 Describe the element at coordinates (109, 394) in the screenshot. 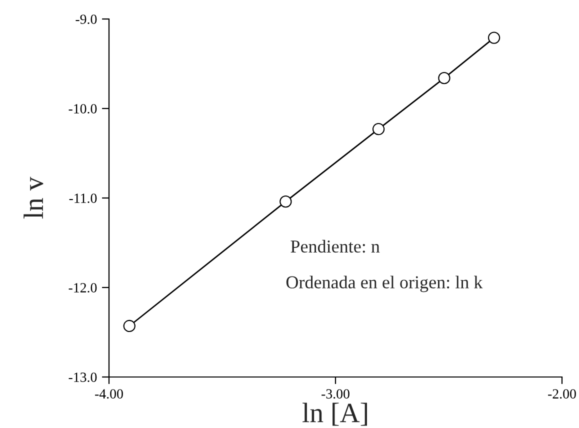

I see `x-tick-label: -4.00` at that location.